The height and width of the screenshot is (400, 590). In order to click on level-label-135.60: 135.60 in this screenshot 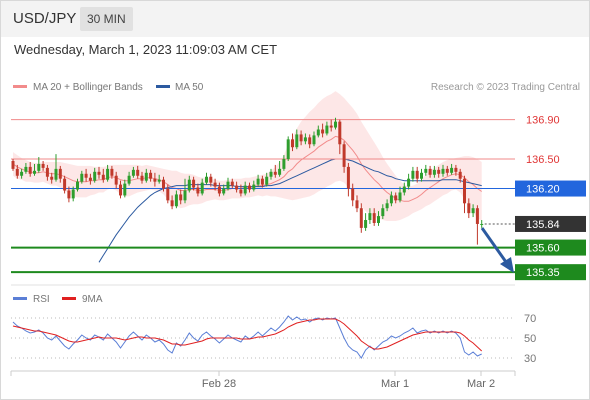, I will do `click(543, 249)`.